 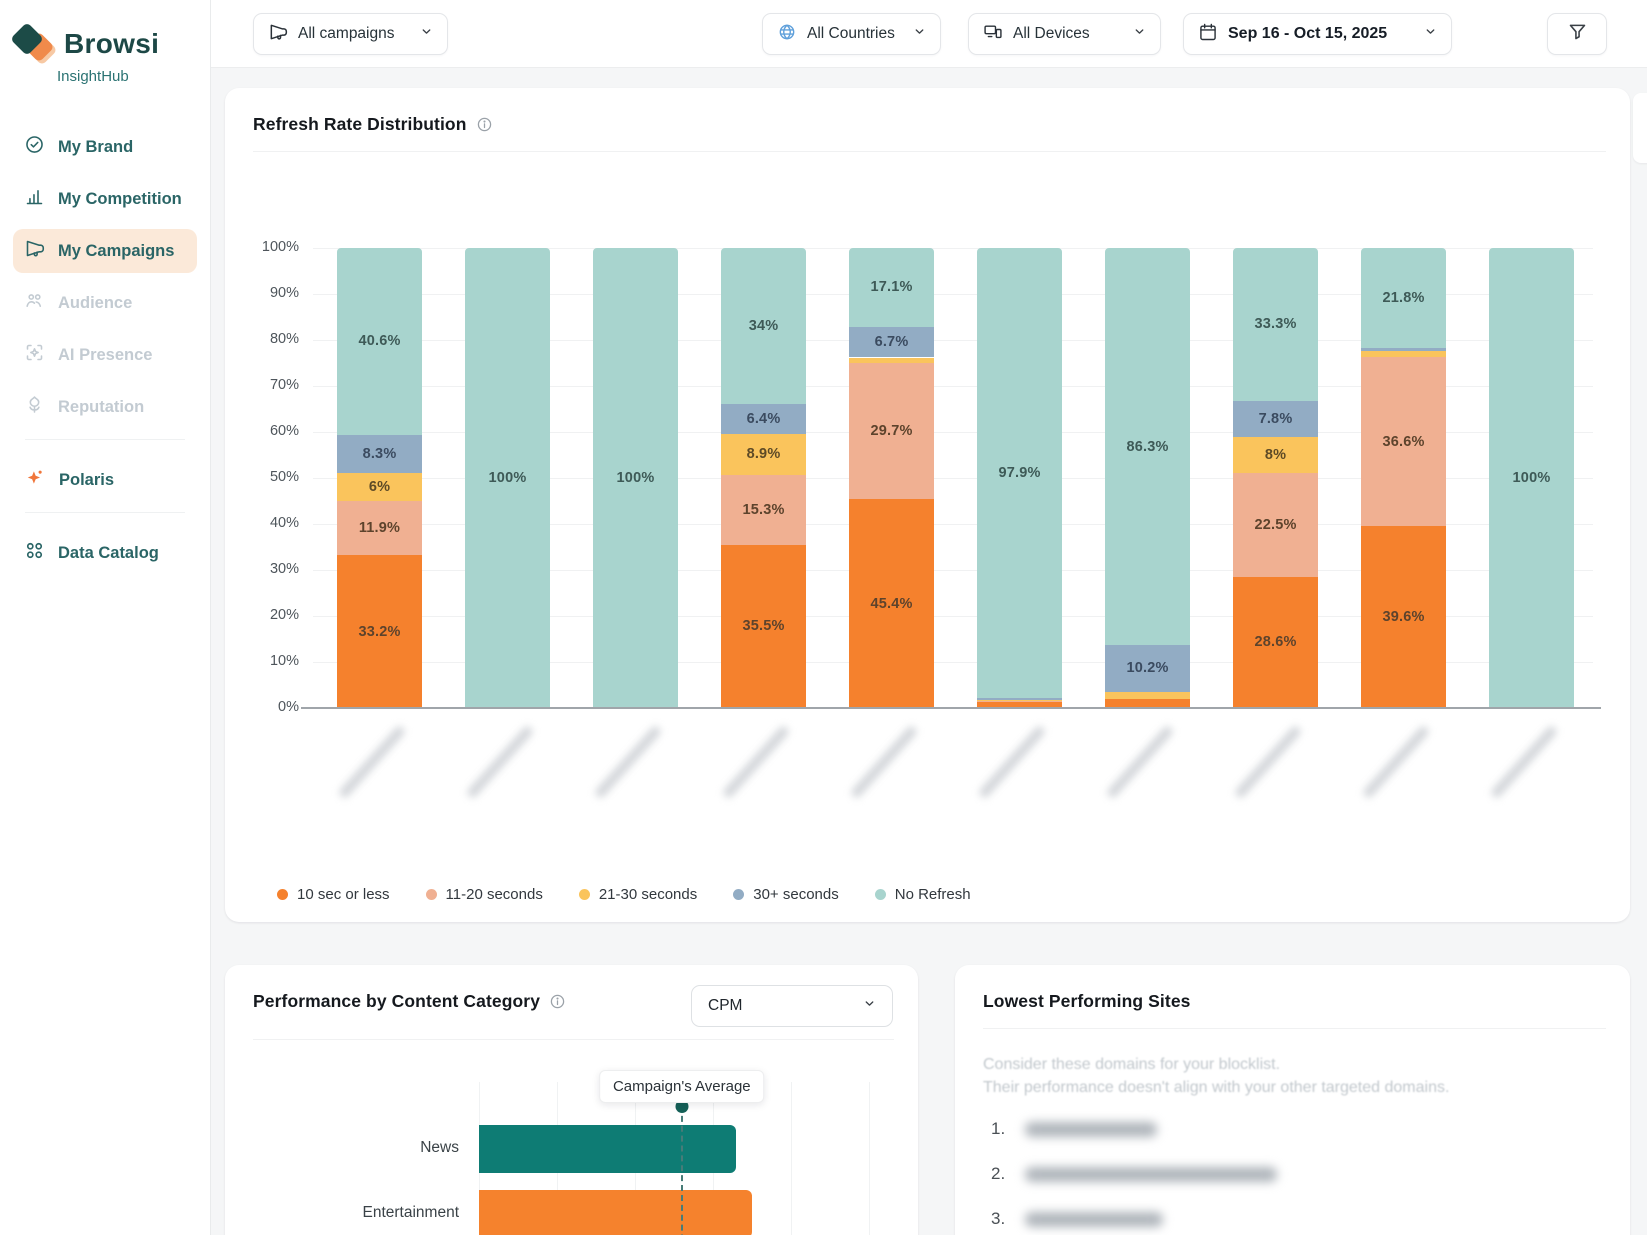 What do you see at coordinates (95, 302) in the screenshot?
I see `sidebar-item-label: Audience` at bounding box center [95, 302].